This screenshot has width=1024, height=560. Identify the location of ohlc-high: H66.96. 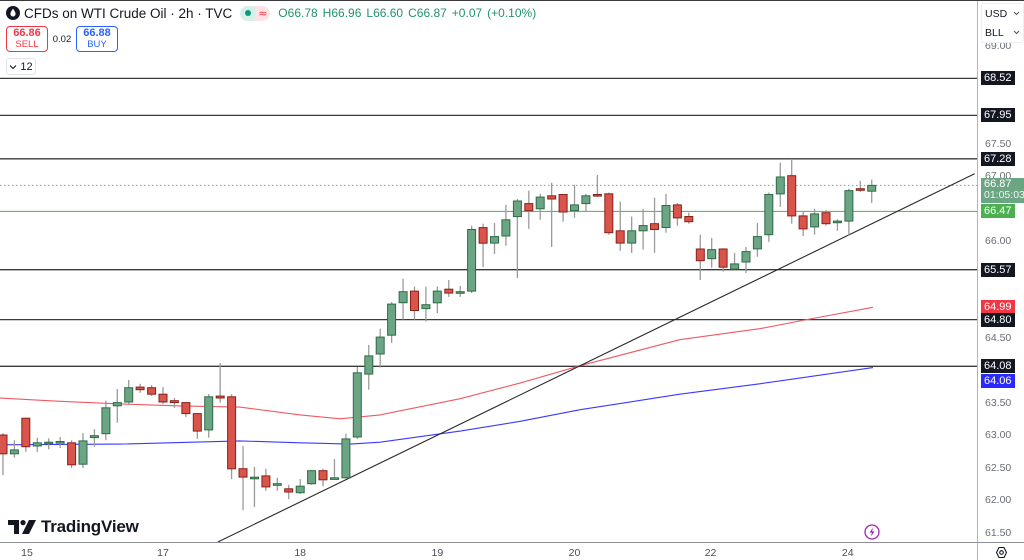
(342, 13).